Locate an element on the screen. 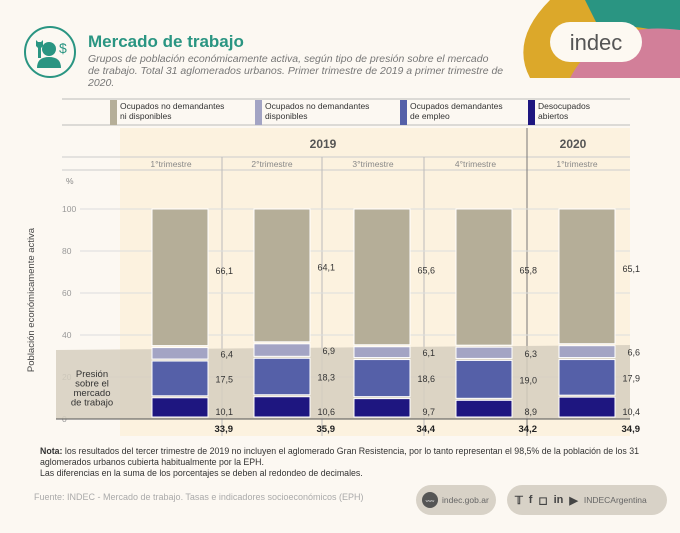  total-label: 33,9 is located at coordinates (224, 429).